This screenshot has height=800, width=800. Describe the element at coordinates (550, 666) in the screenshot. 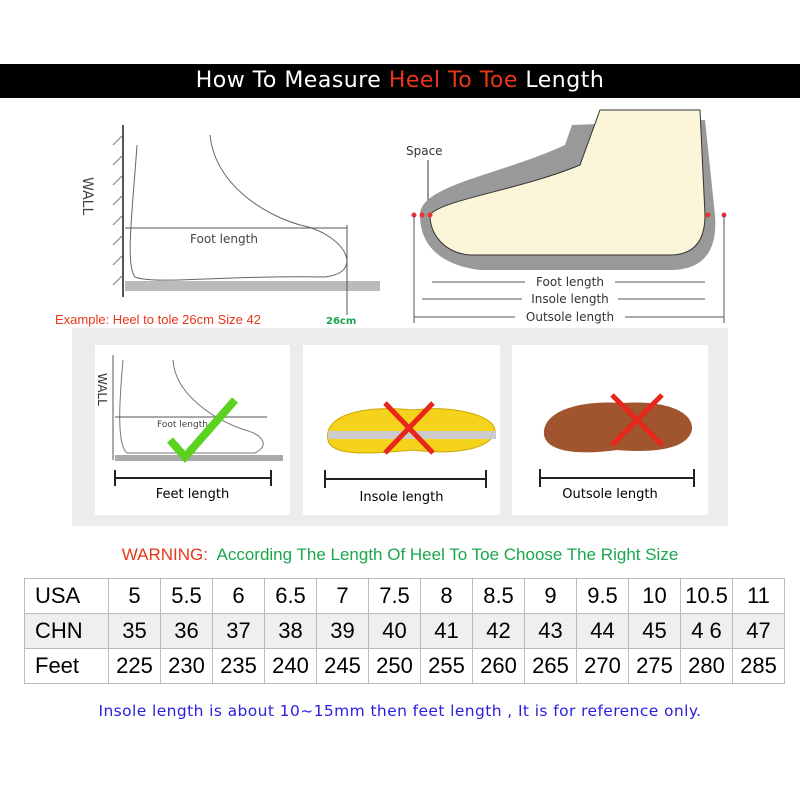

I see `size-cell: 265` at that location.